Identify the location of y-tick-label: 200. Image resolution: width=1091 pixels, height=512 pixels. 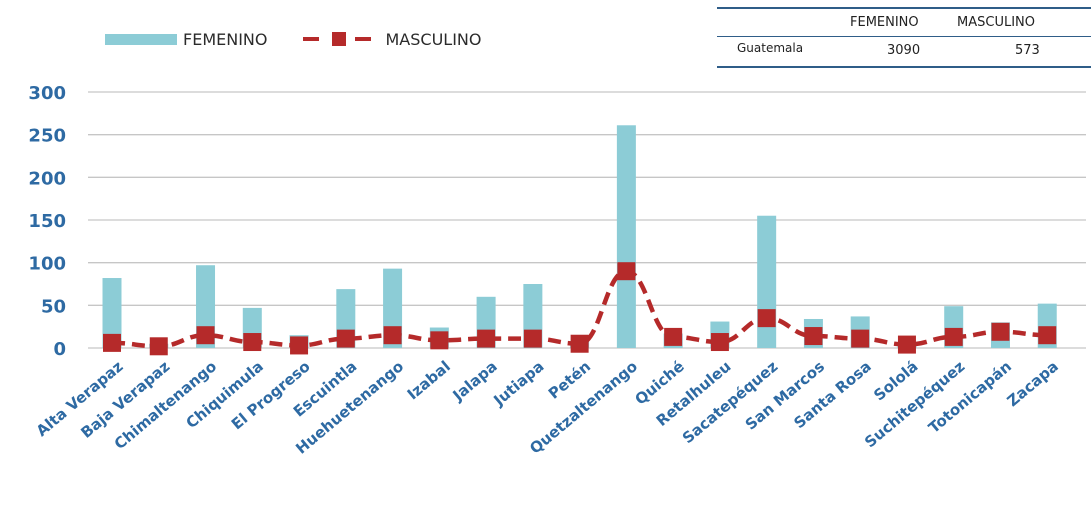
(47, 178).